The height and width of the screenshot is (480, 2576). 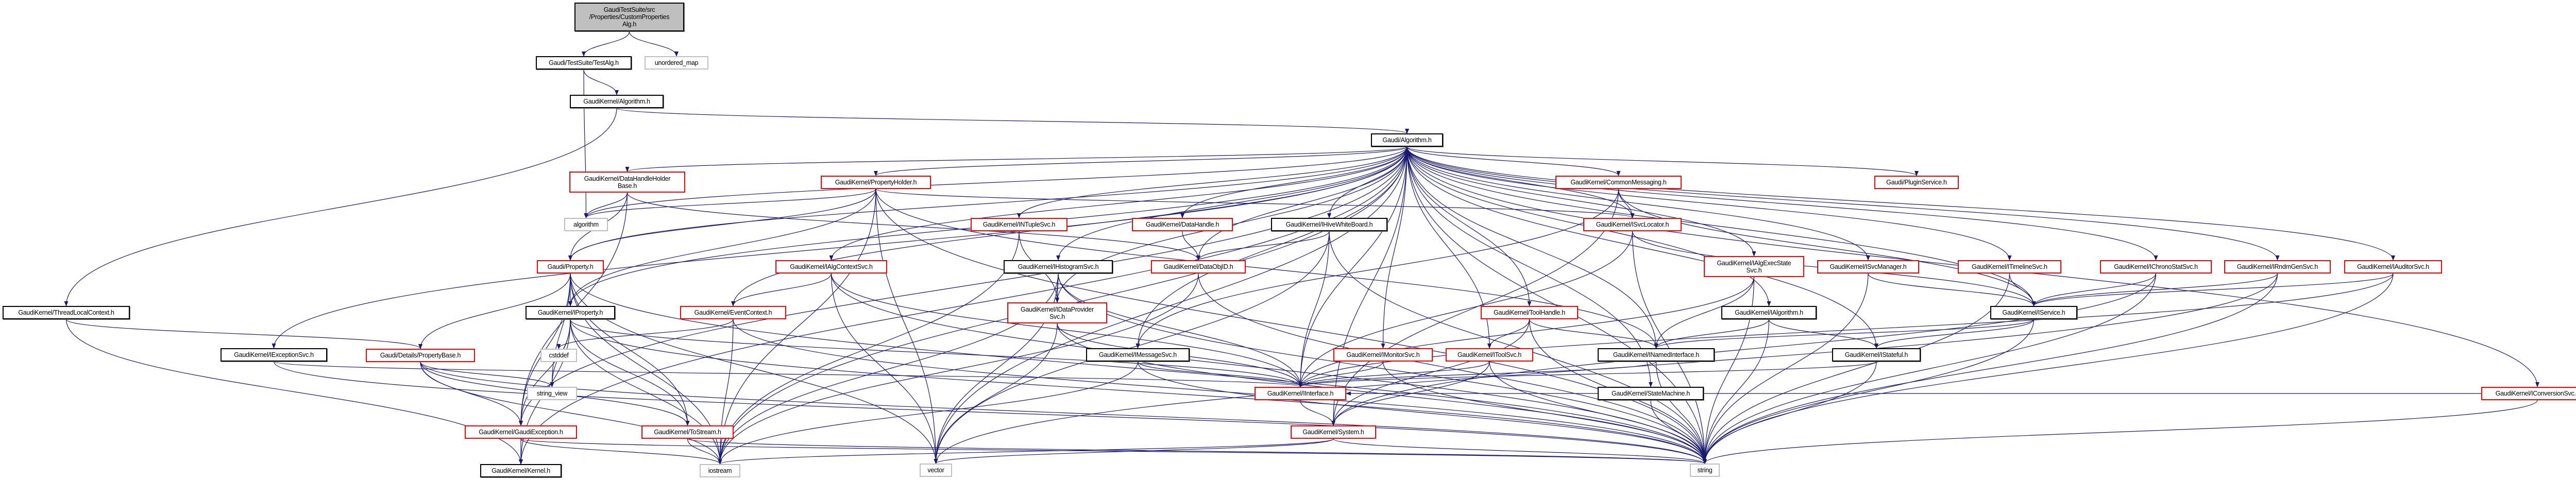 What do you see at coordinates (726, 392) in the screenshot?
I see `edge-n27-n47` at bounding box center [726, 392].